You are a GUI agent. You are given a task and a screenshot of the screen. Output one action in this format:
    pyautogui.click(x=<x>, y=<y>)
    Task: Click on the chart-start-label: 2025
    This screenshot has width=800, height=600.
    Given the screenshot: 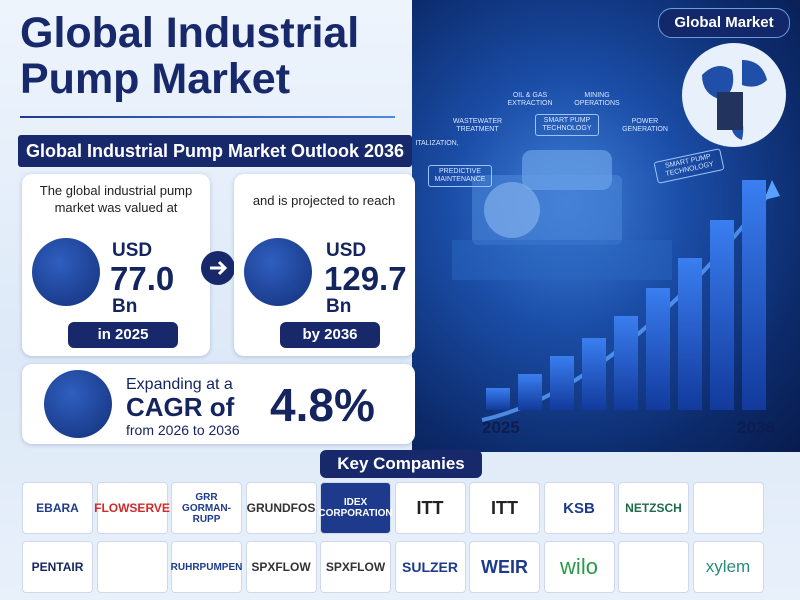 What is the action you would take?
    pyautogui.click(x=501, y=427)
    